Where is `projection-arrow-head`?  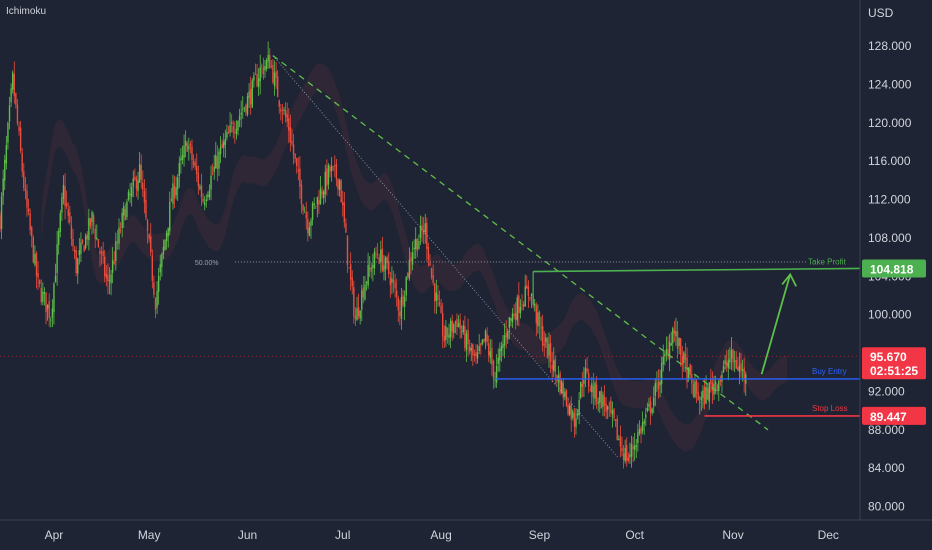
projection-arrow-head is located at coordinates (789, 279).